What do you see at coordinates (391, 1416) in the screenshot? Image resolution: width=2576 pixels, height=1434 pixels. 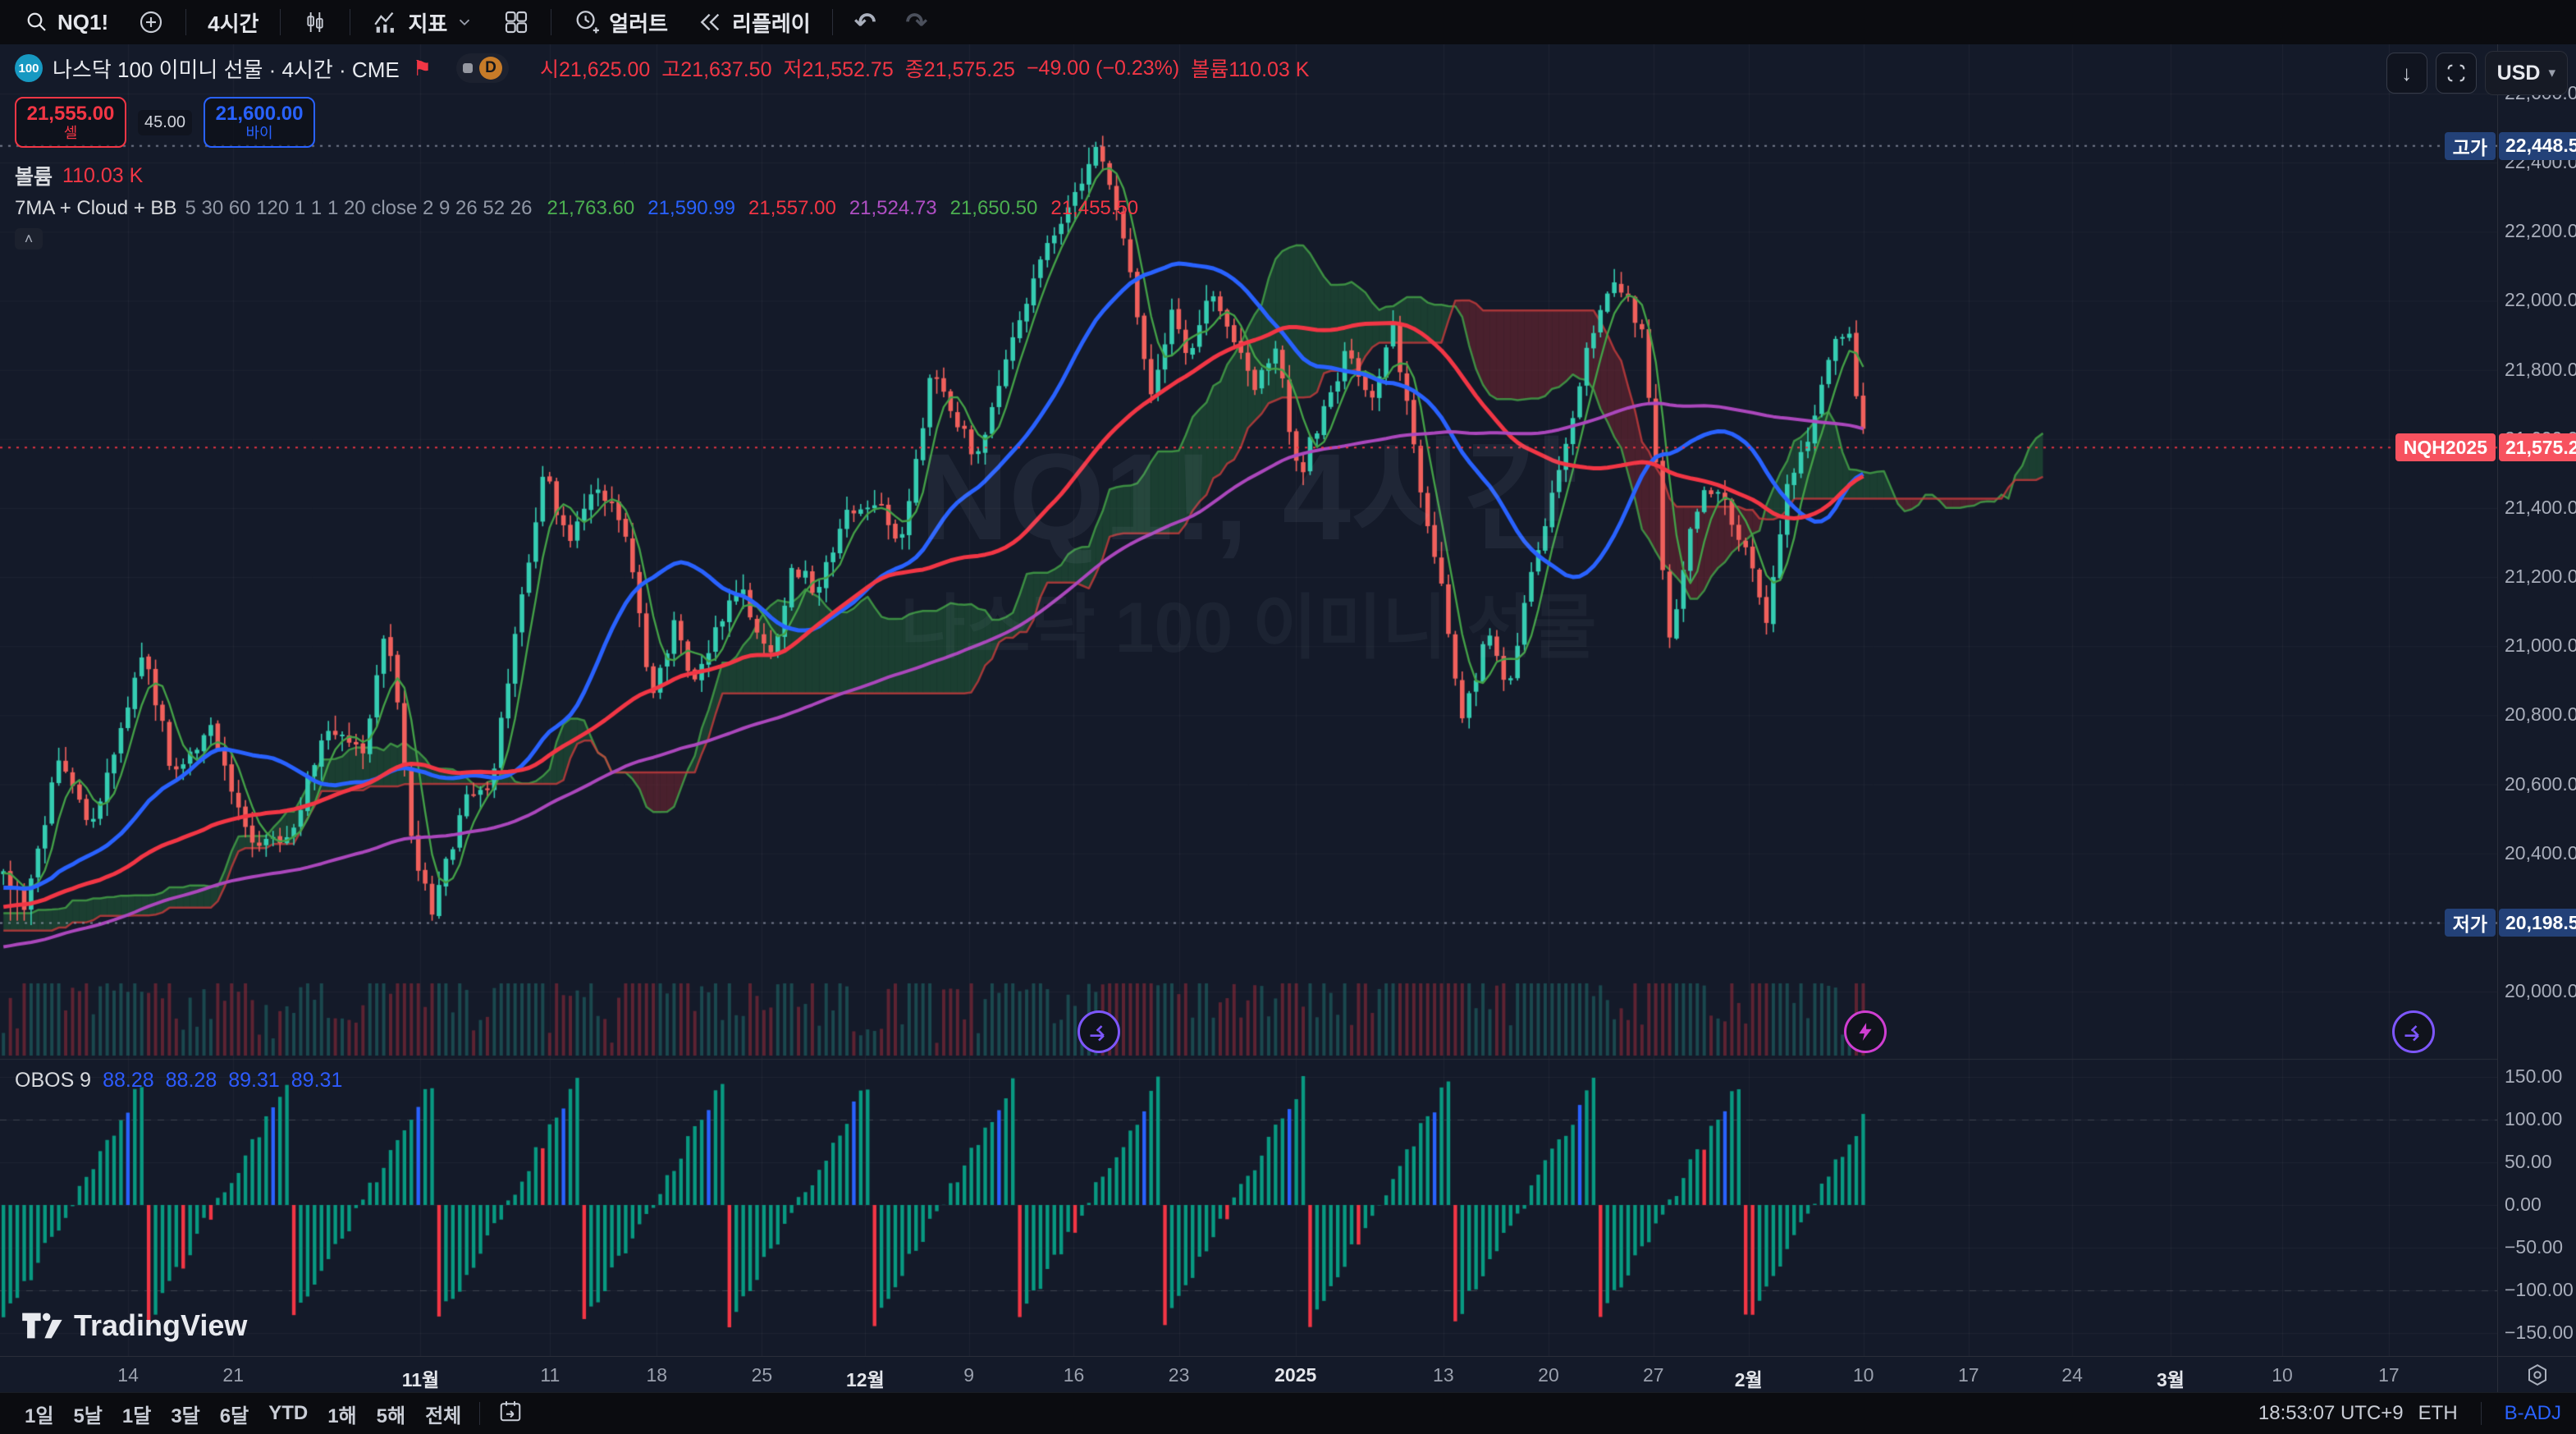 I see `range-button-5해: 5해` at bounding box center [391, 1416].